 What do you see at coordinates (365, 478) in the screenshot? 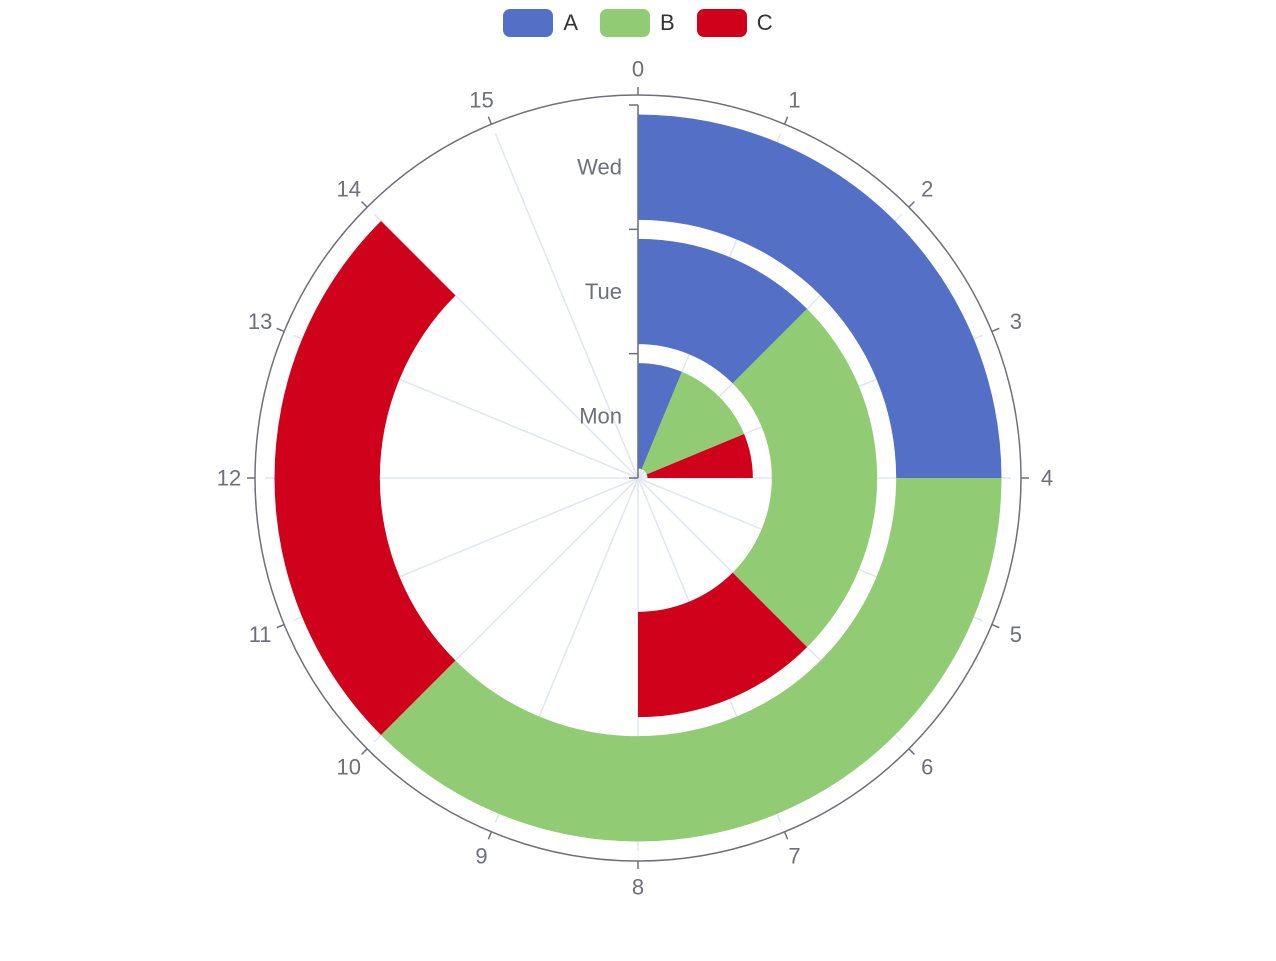
I see `bar-c-wed` at bounding box center [365, 478].